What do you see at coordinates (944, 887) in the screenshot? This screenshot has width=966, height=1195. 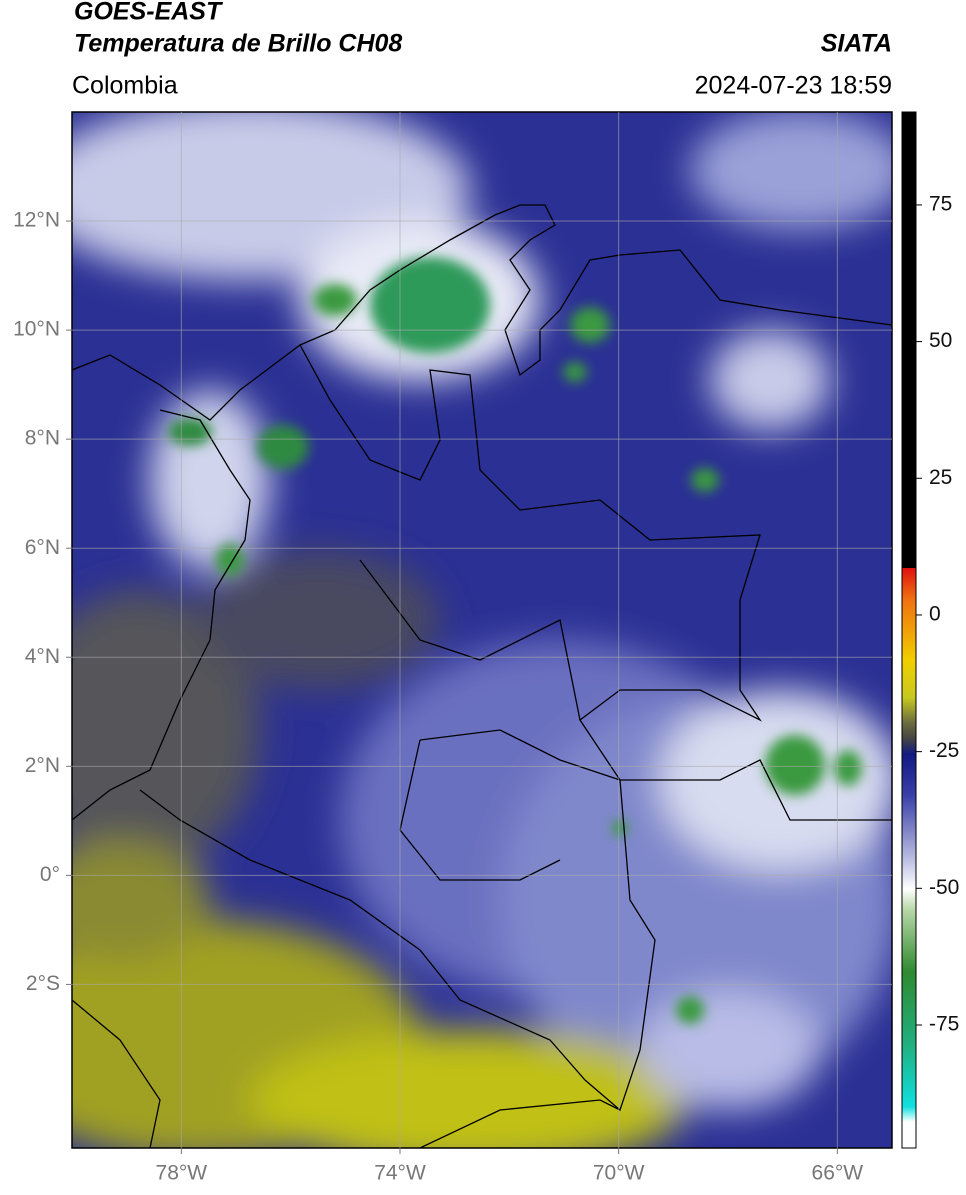 I see `colorbar-label: -50` at bounding box center [944, 887].